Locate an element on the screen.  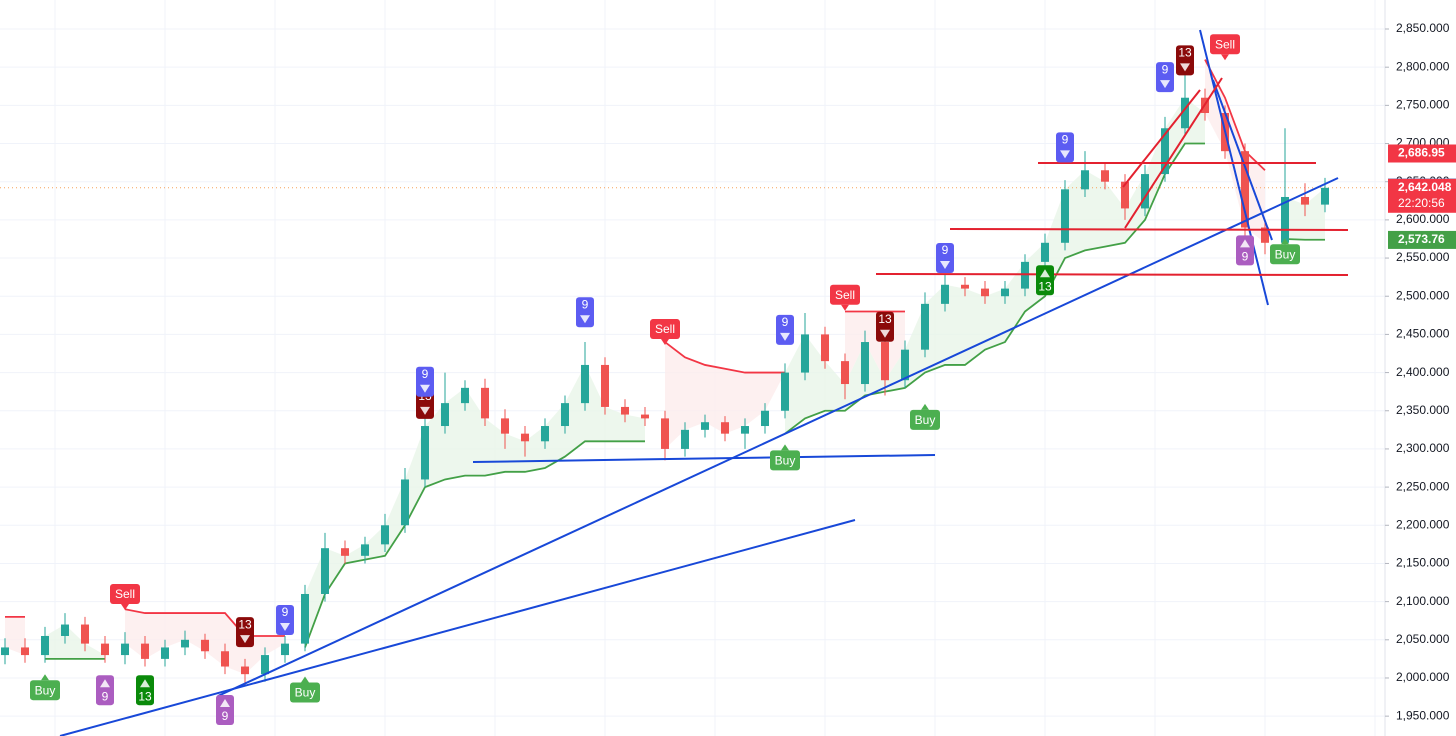
y-tick-label: 2,300.000 is located at coordinates (1423, 448).